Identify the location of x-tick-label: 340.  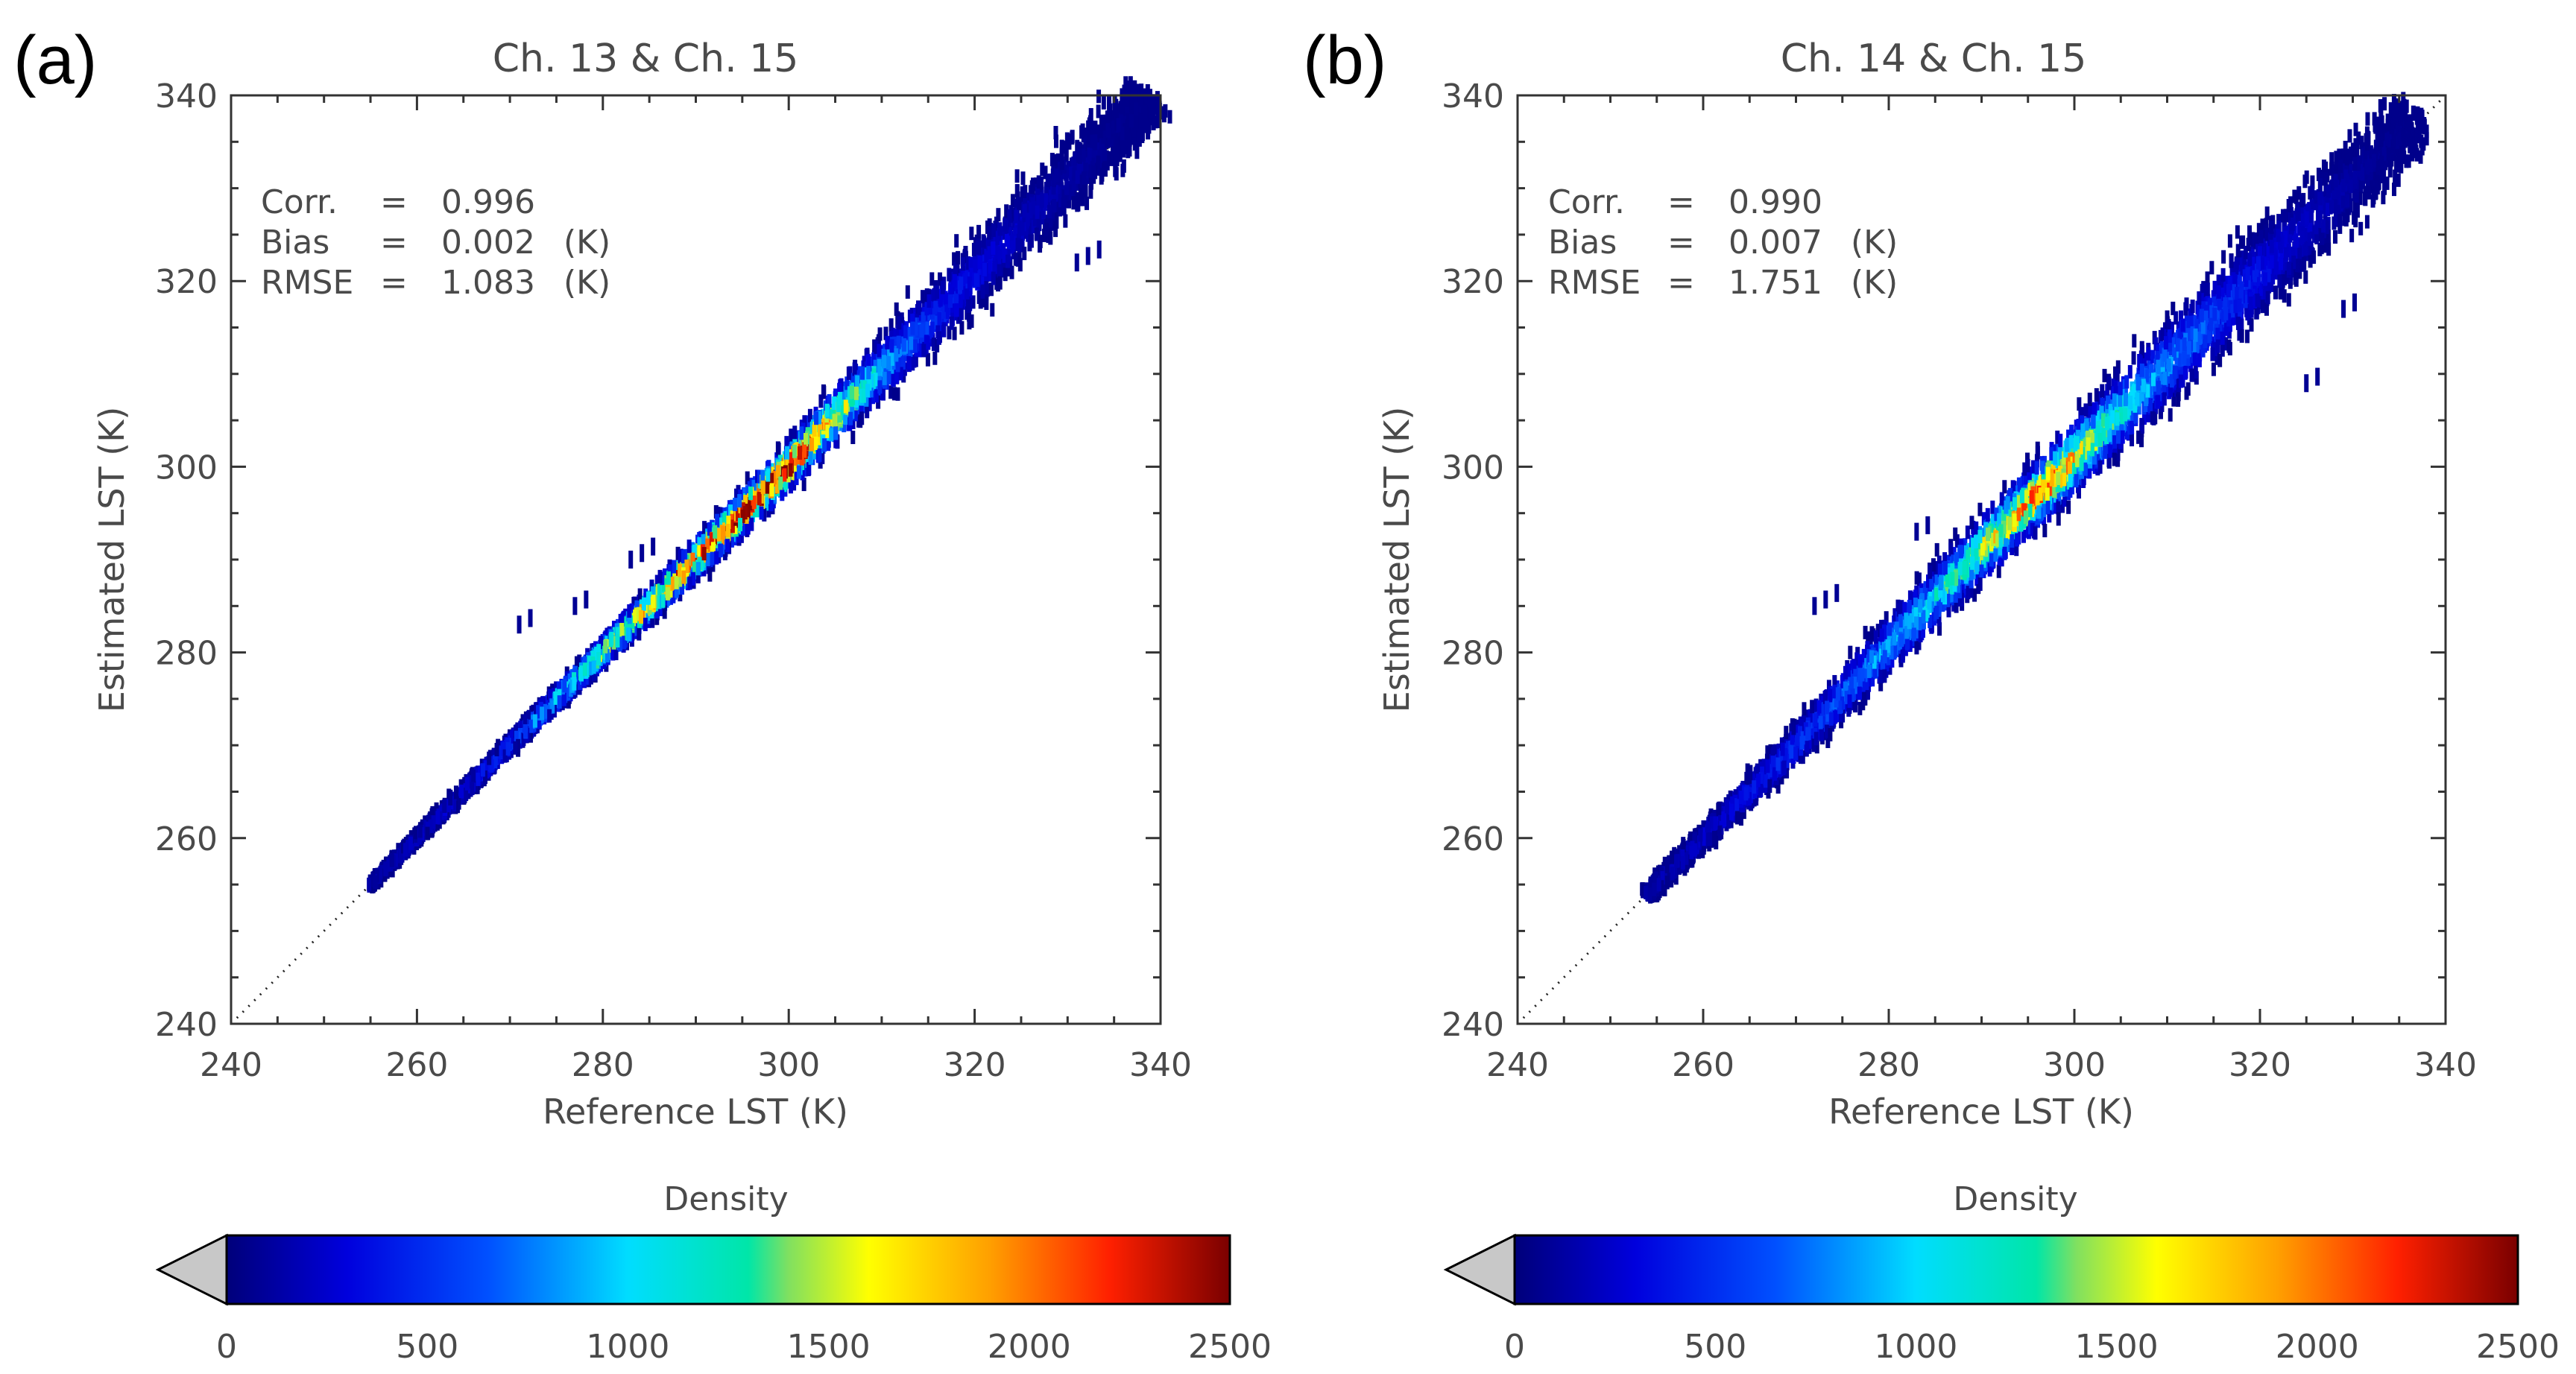
(1160, 1065).